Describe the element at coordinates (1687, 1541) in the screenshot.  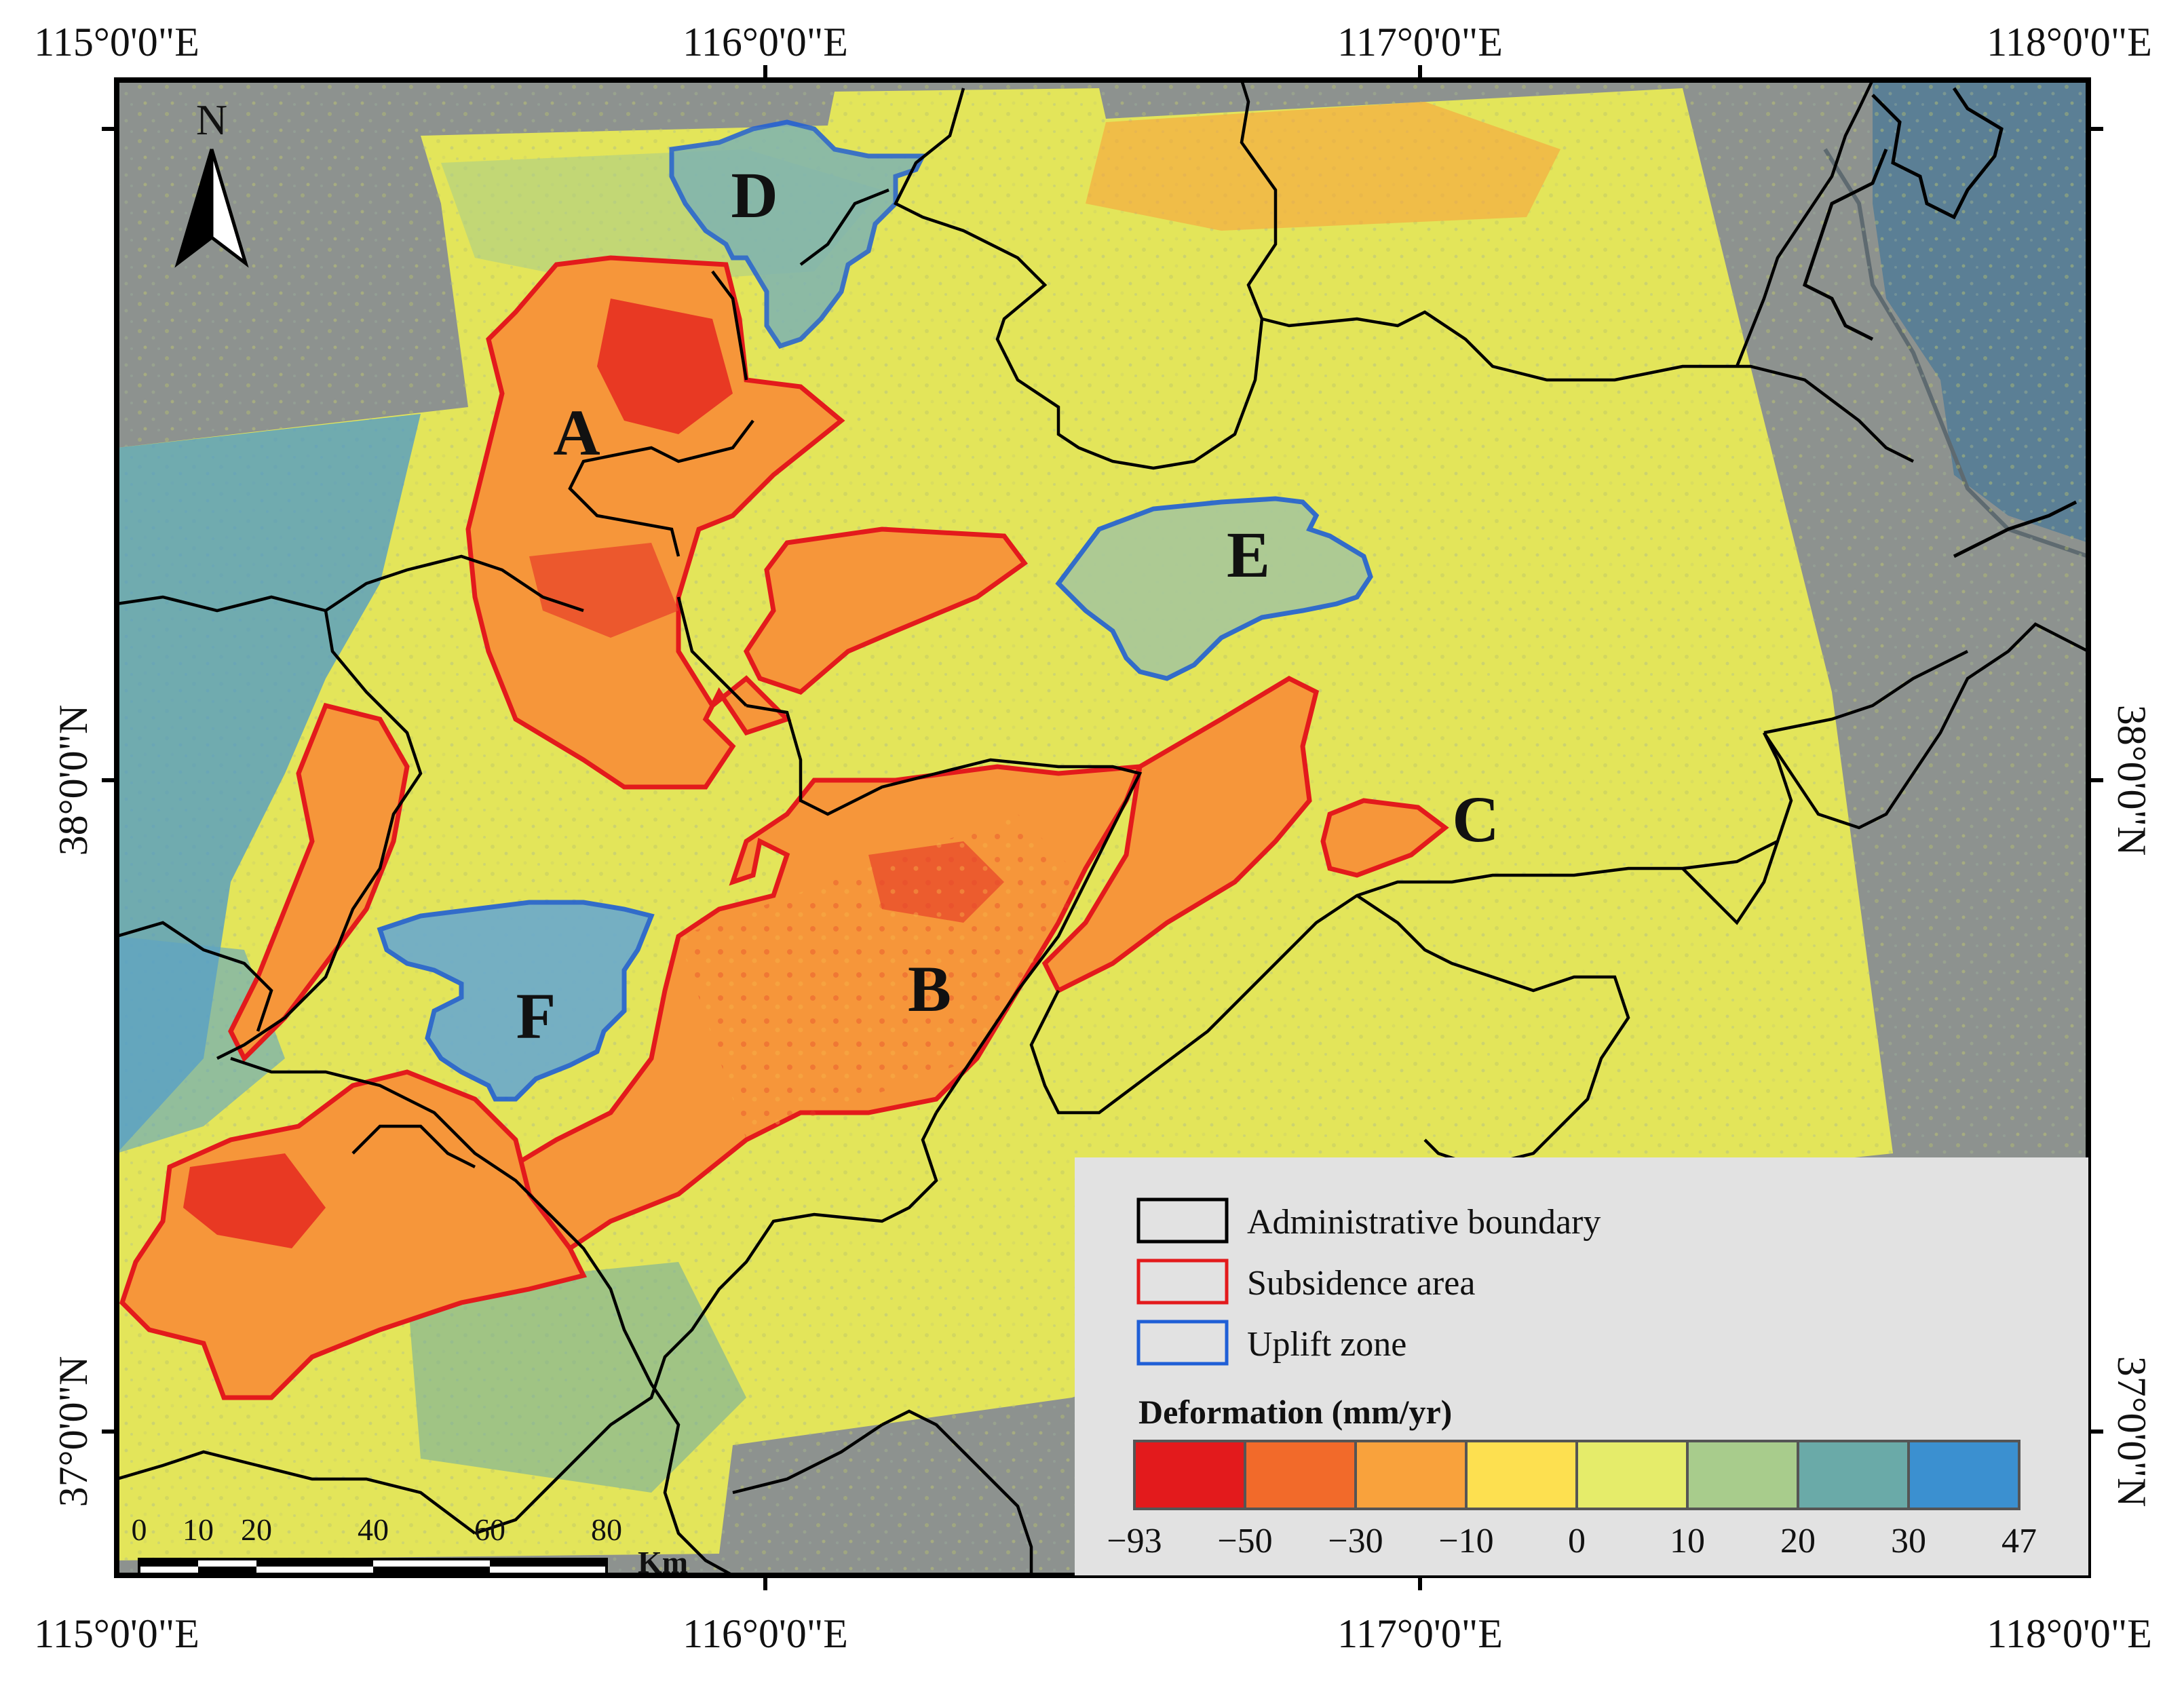
I see `colorbar-tick-5: 10` at that location.